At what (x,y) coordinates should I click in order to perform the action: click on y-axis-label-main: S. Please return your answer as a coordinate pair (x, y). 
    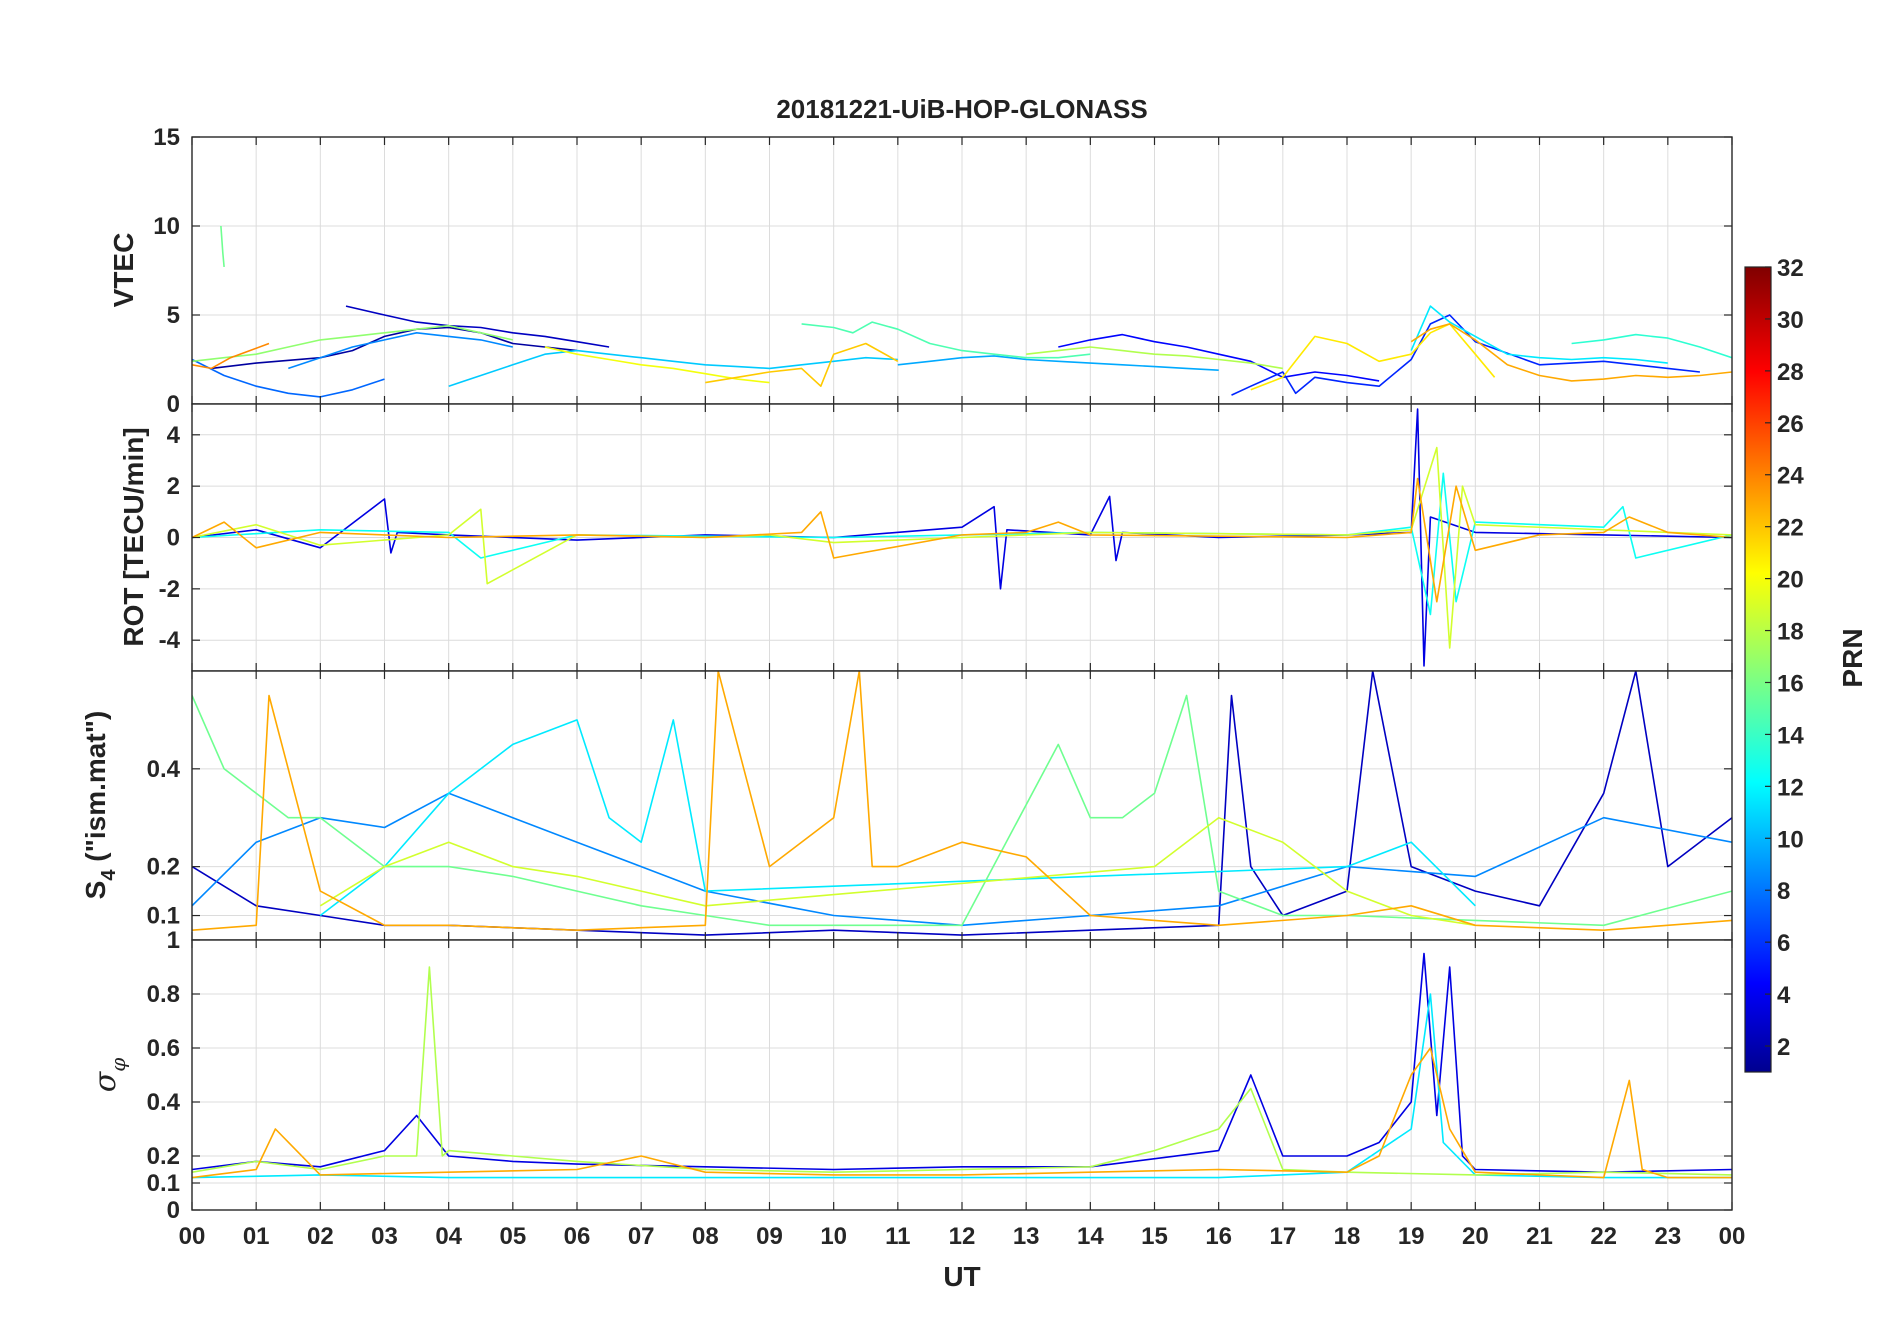
    Looking at the image, I should click on (95, 890).